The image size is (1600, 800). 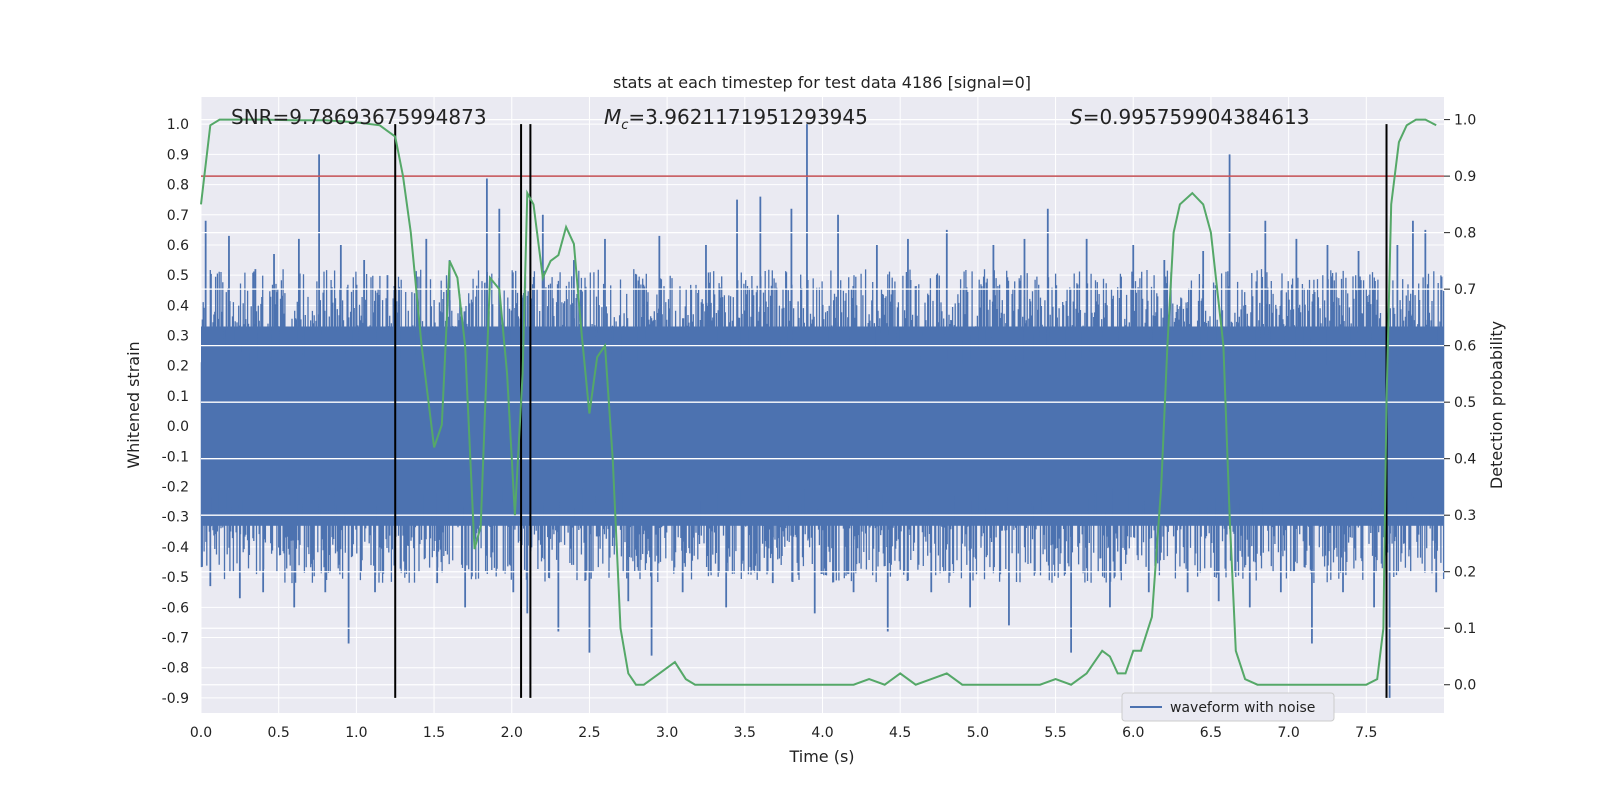 I want to click on y-right-tick-label: 0.5, so click(x=1465, y=403).